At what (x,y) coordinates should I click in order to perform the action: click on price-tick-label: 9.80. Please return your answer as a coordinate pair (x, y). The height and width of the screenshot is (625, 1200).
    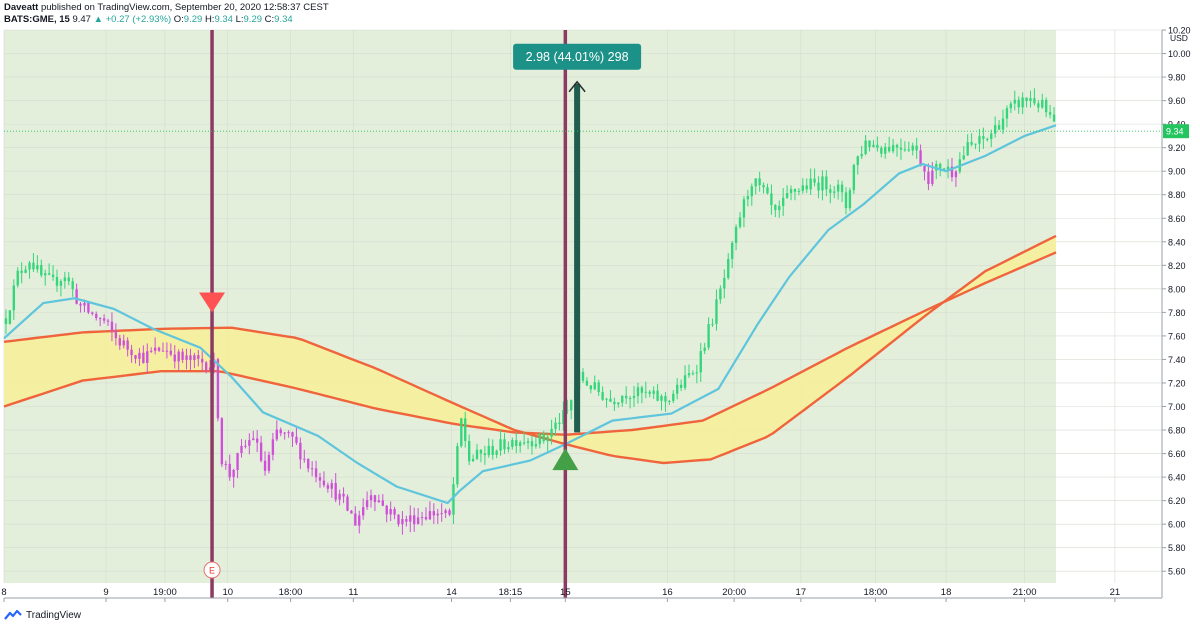
    Looking at the image, I should click on (1177, 78).